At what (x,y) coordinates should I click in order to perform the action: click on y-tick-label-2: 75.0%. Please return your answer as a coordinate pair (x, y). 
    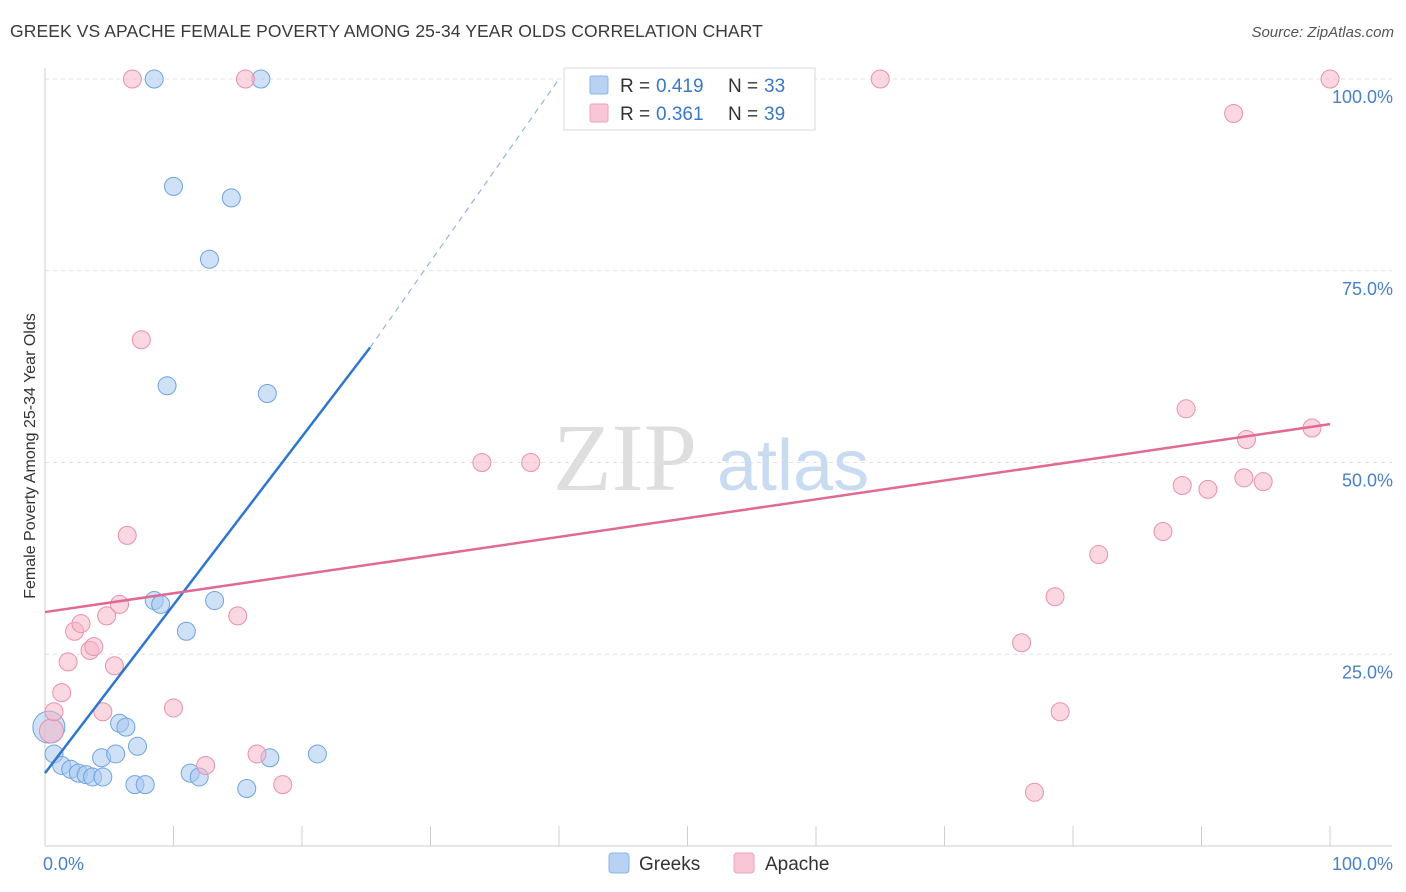
    Looking at the image, I should click on (1367, 289).